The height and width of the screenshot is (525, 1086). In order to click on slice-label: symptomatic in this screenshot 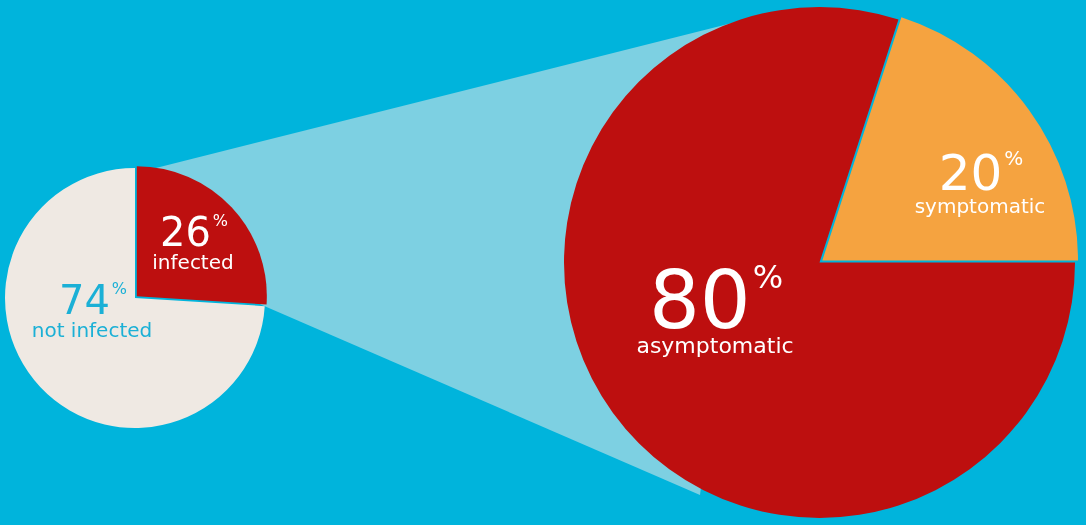, I will do `click(980, 205)`.